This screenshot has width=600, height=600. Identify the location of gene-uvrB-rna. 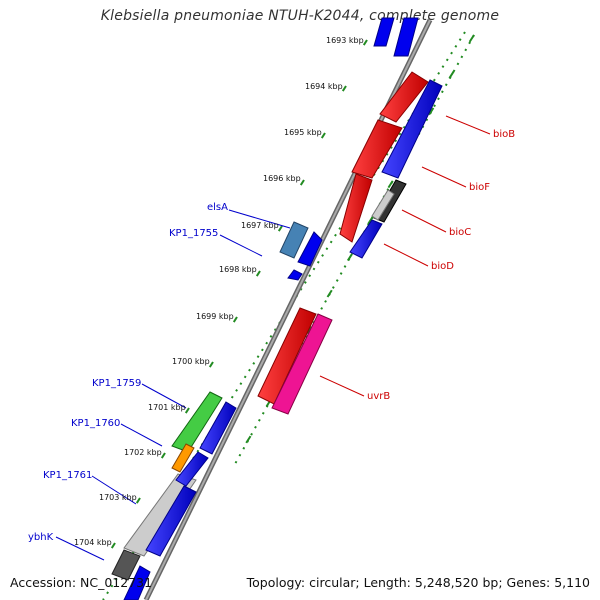
(302, 364).